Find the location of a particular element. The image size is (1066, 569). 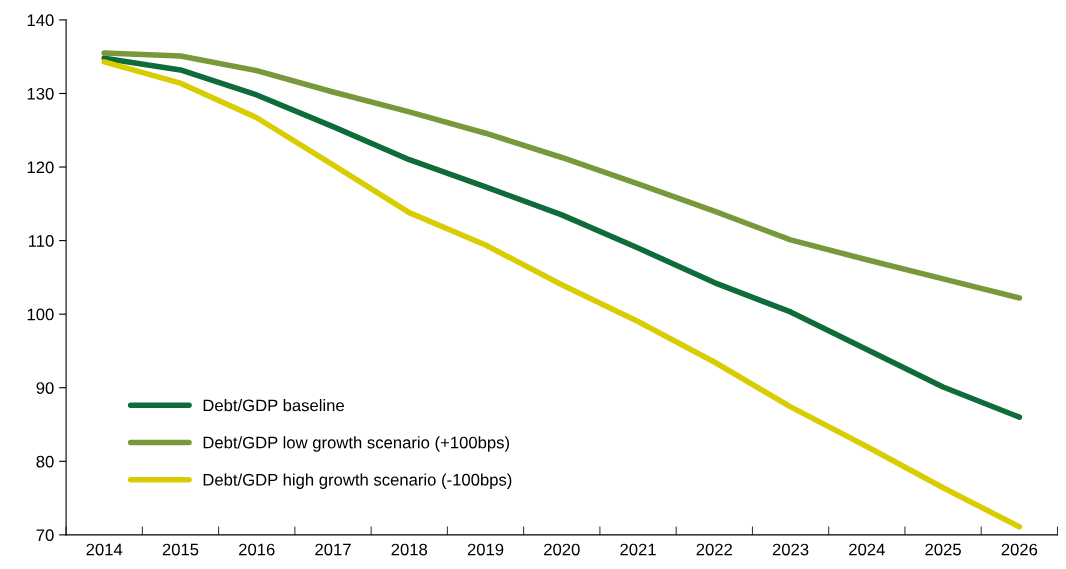

y-tick-label: 130 is located at coordinates (40, 93).